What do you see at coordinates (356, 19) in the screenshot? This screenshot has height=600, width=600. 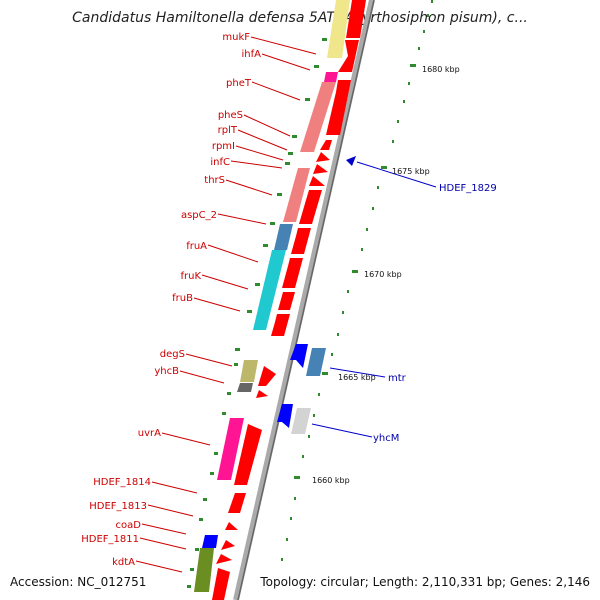 I see `gene-arrow-mukF` at bounding box center [356, 19].